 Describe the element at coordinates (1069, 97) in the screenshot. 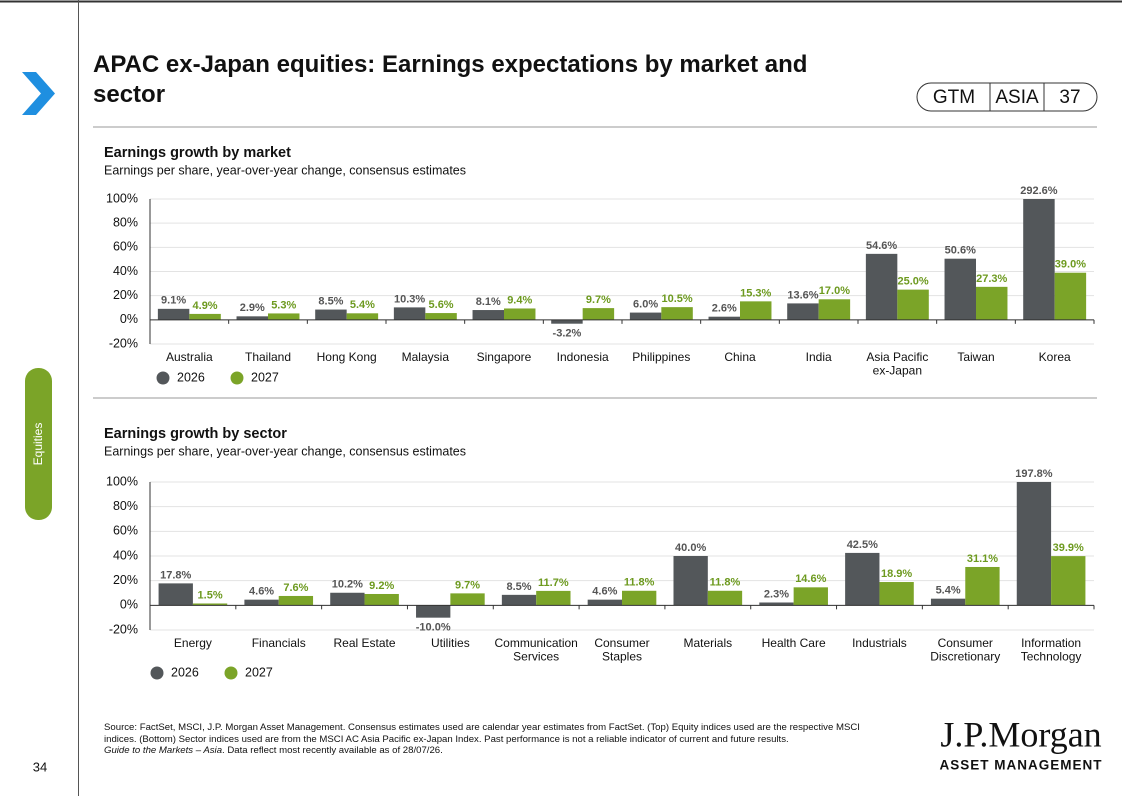

I see `badge-text: 37` at that location.